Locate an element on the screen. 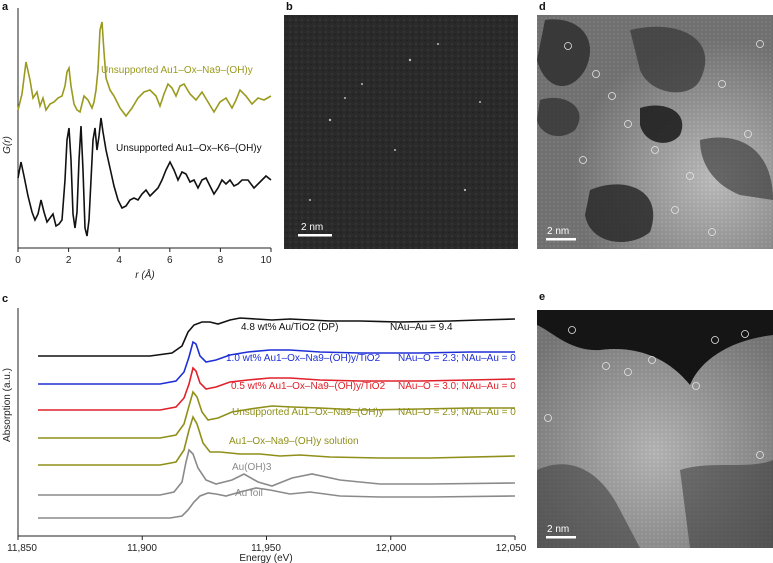 Image resolution: width=773 pixels, height=563 pixels. panel-a-ticks is located at coordinates (144, 250).